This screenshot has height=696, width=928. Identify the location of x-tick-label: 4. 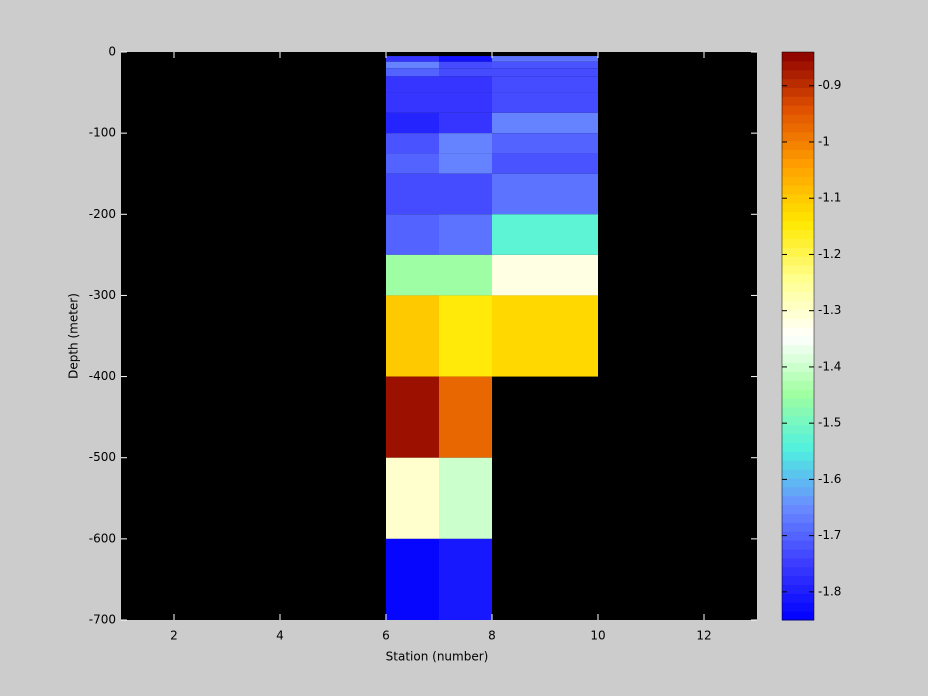
(280, 636).